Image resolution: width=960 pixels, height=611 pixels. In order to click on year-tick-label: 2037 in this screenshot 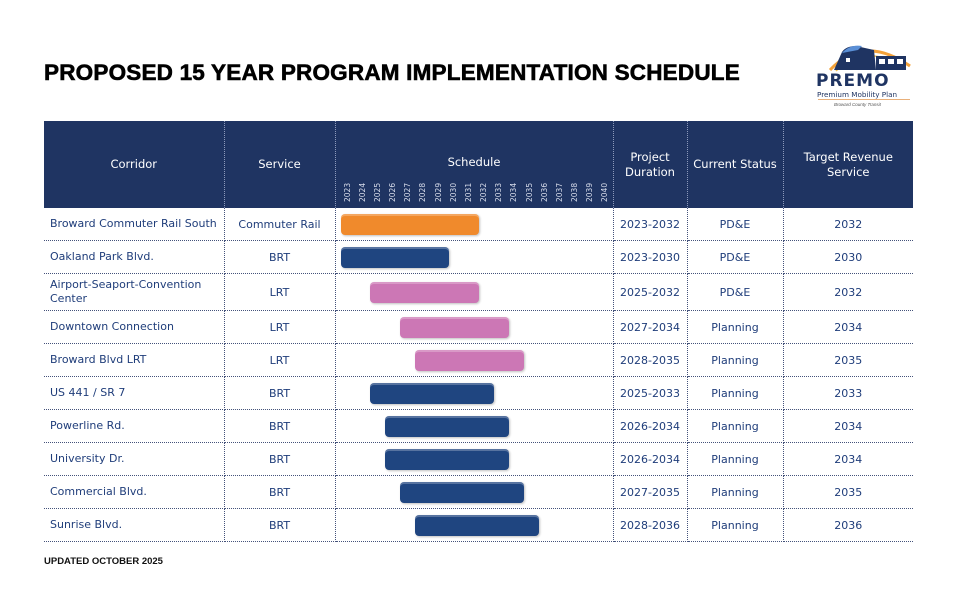, I will do `click(559, 192)`.